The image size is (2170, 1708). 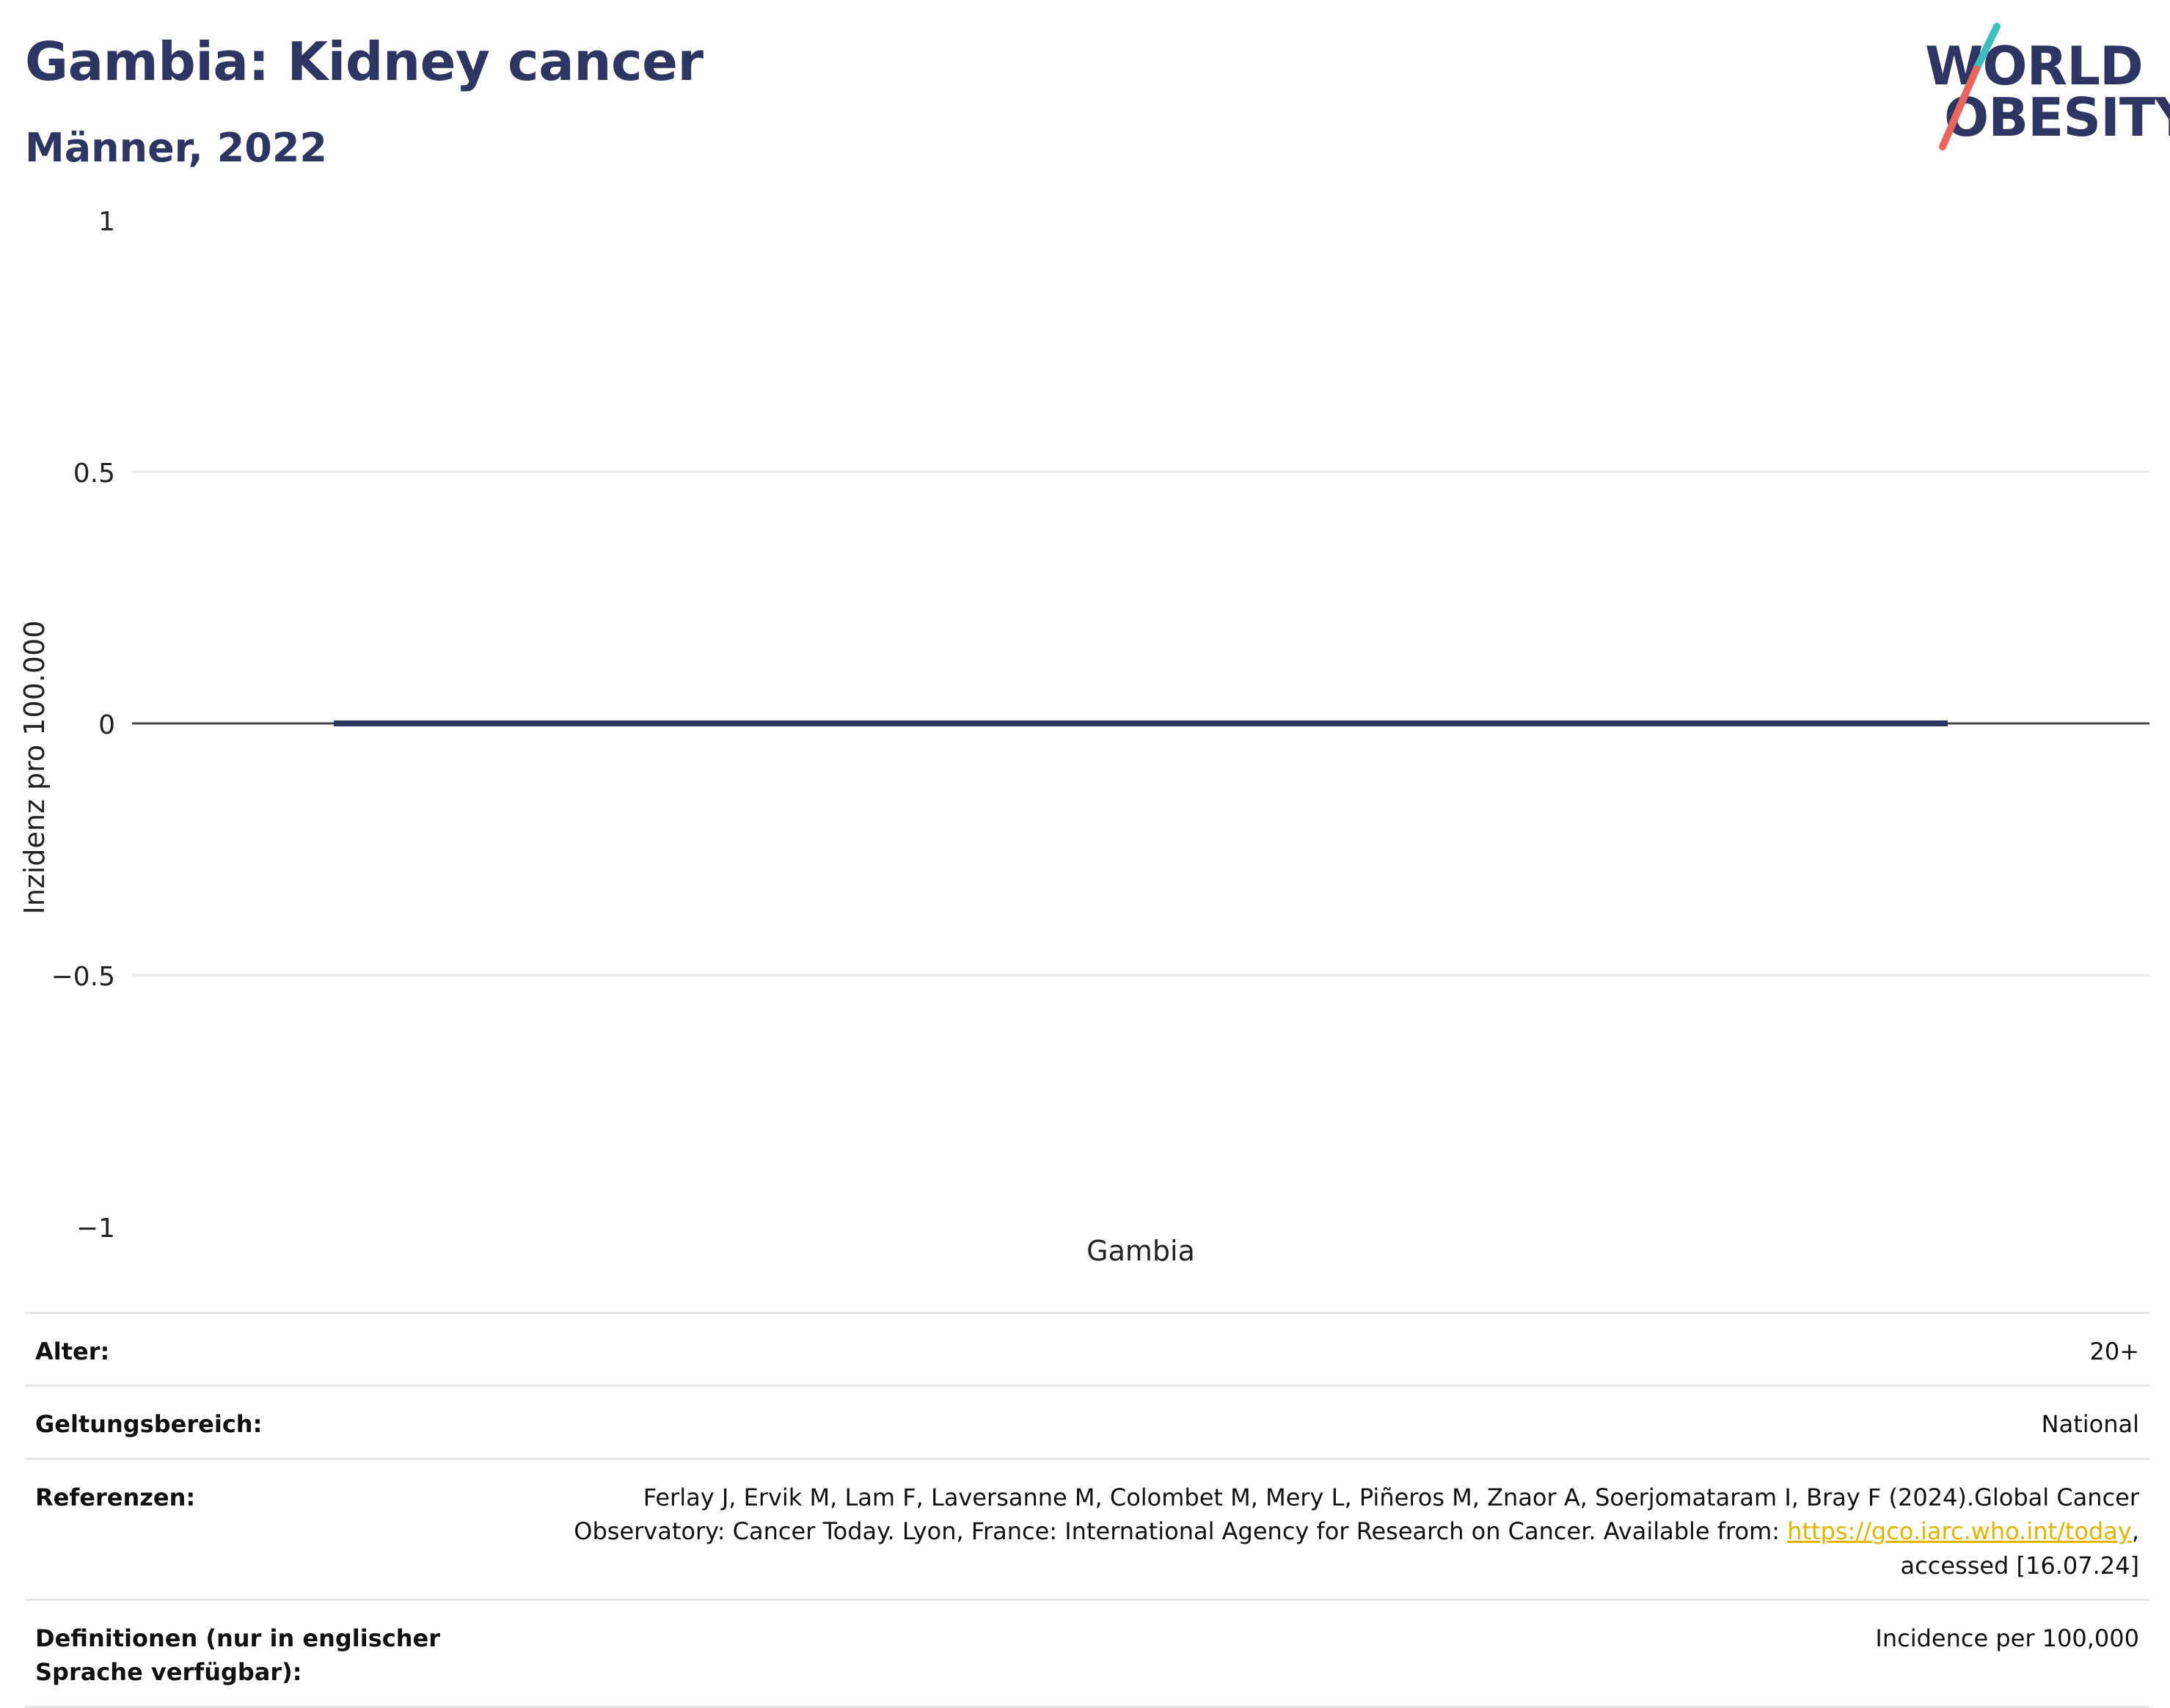 I want to click on meta-value: National, so click(x=2090, y=1424).